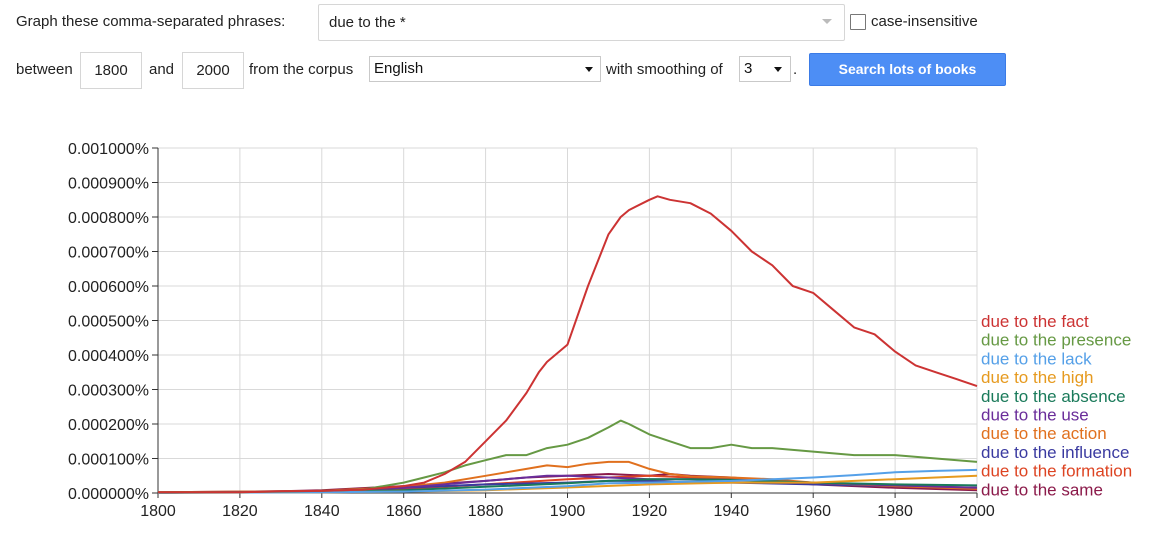 This screenshot has height=540, width=1152. Describe the element at coordinates (404, 511) in the screenshot. I see `x-tick-label: 1860` at that location.